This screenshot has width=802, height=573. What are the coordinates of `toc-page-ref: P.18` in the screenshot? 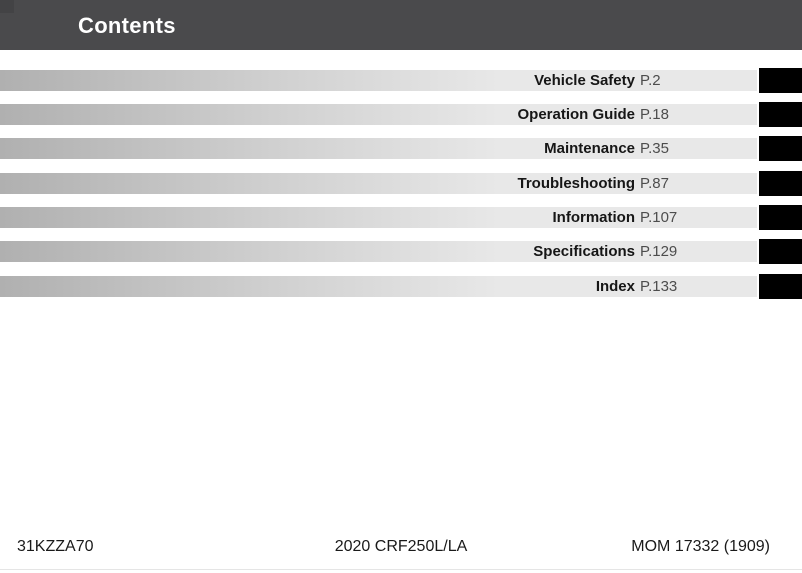 It's located at (654, 114).